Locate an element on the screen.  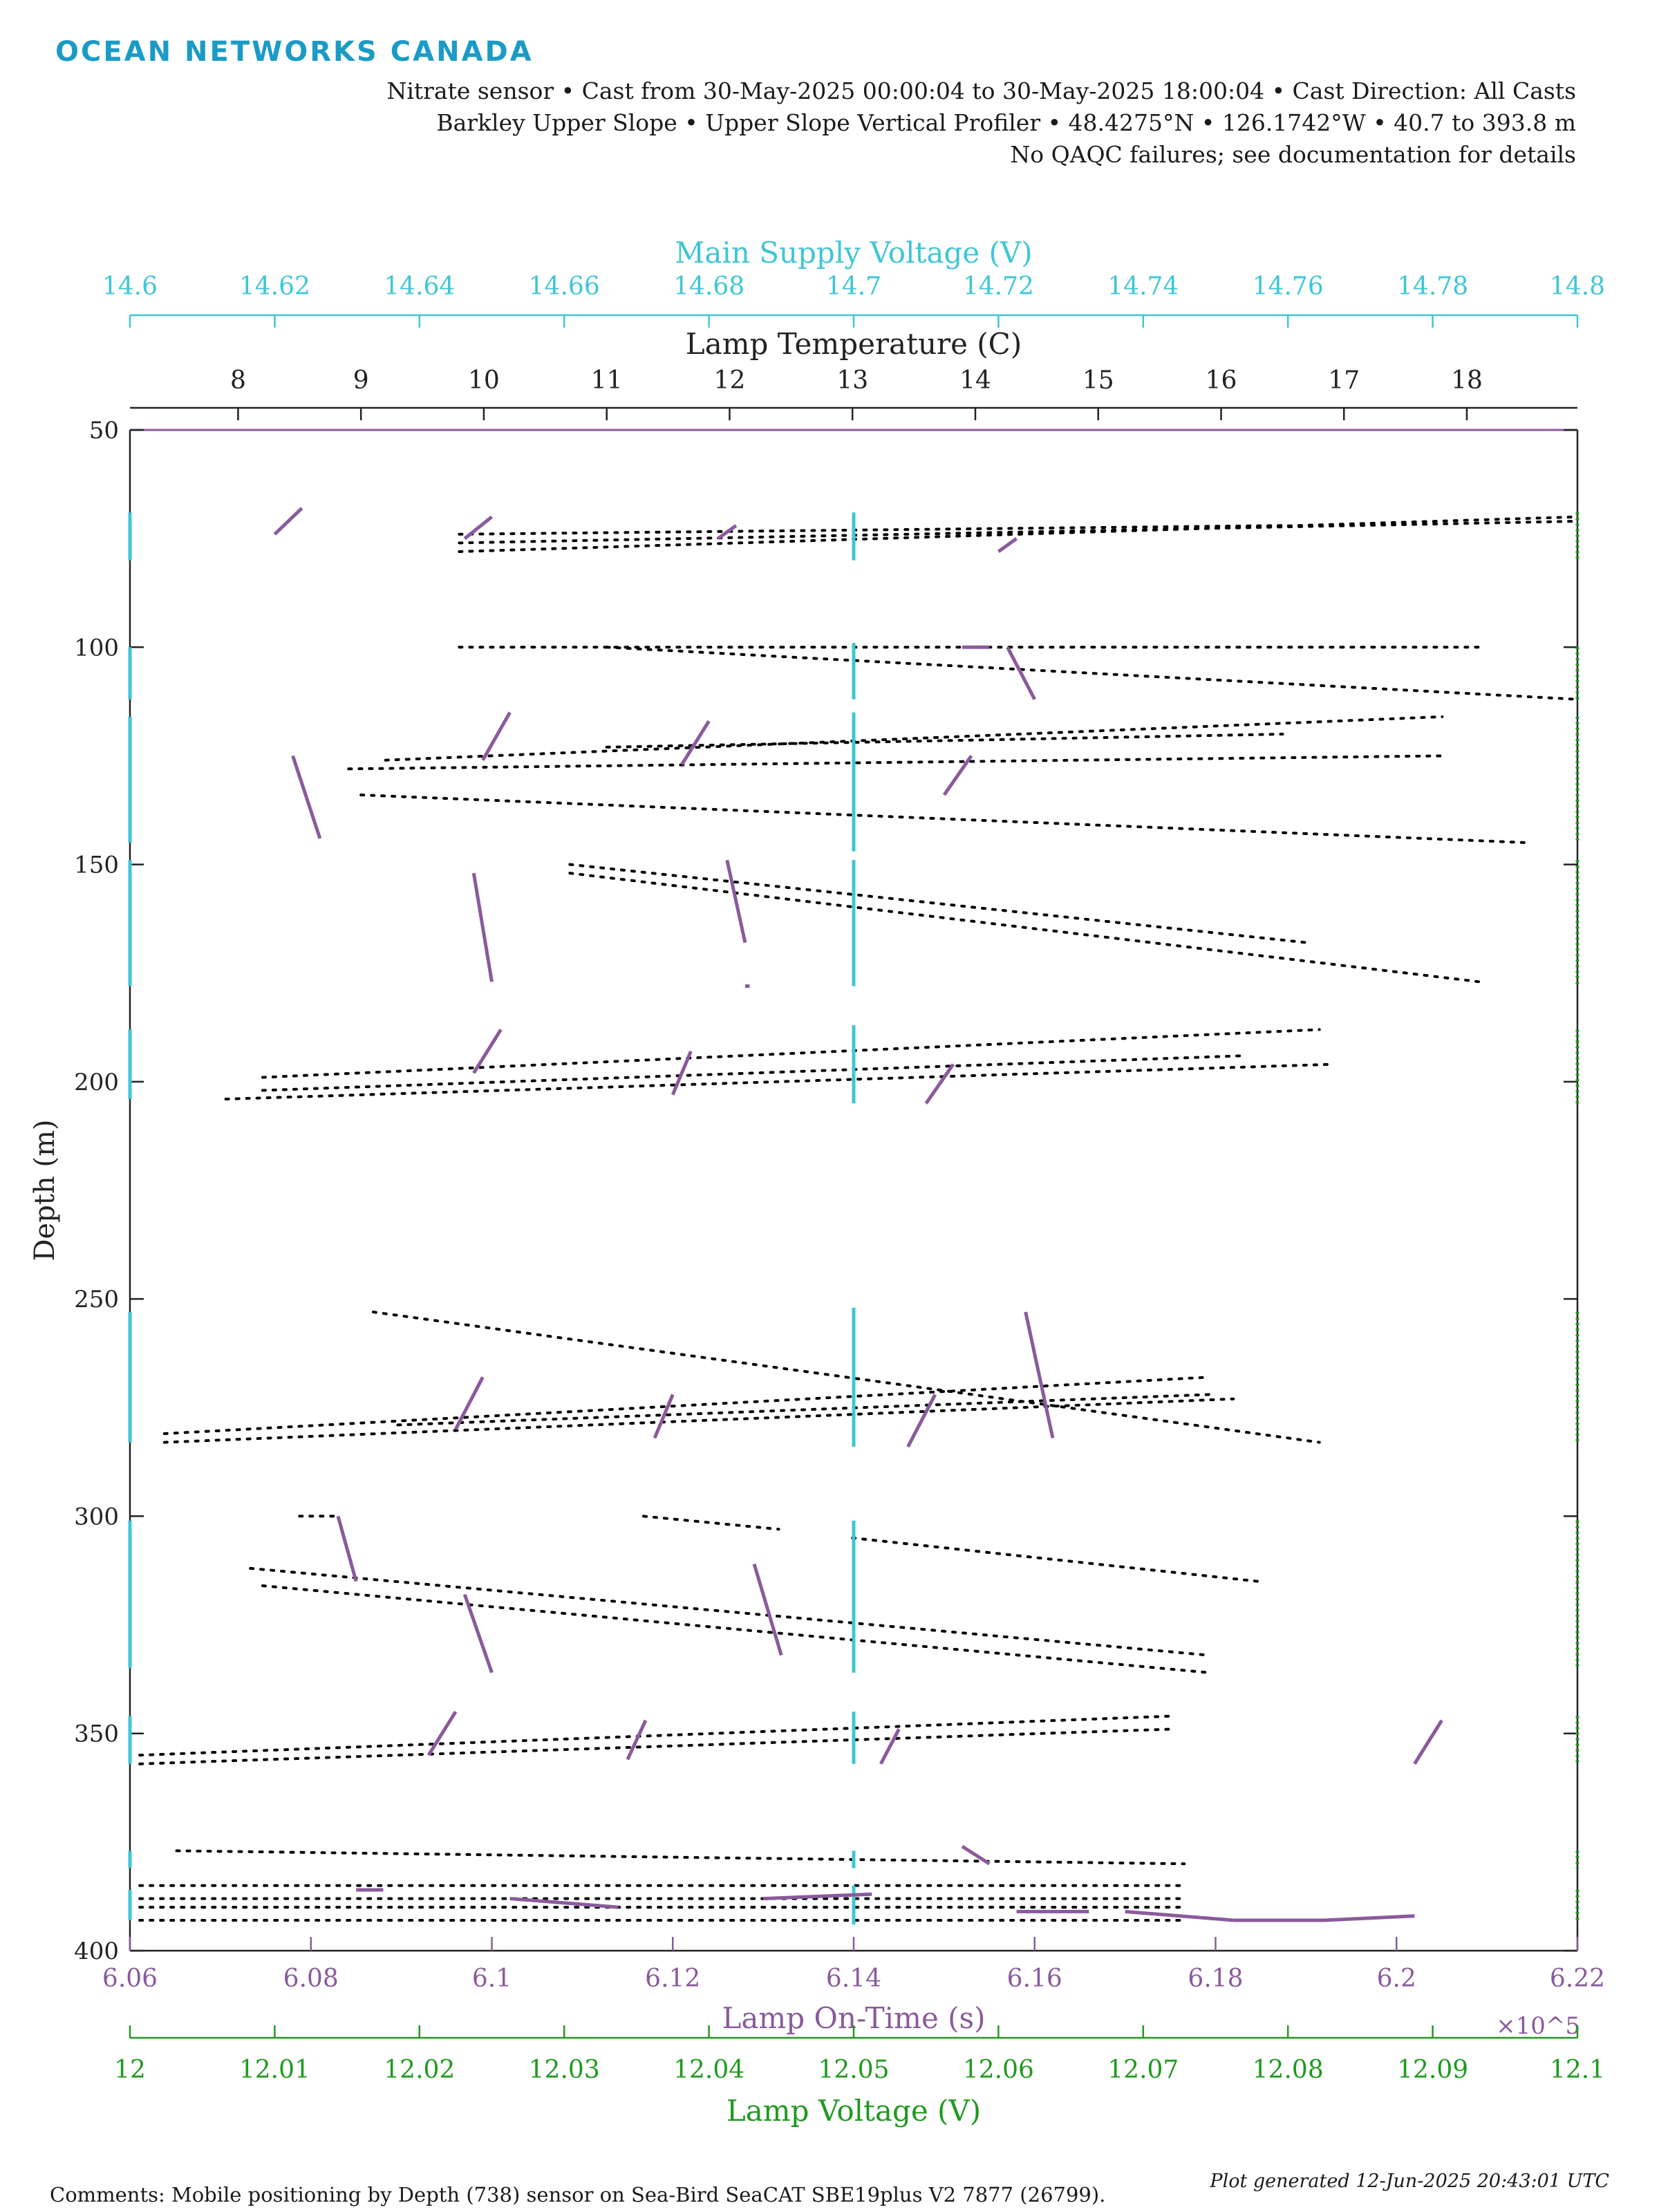
lampv-tick-label: 12.02 is located at coordinates (419, 2070).